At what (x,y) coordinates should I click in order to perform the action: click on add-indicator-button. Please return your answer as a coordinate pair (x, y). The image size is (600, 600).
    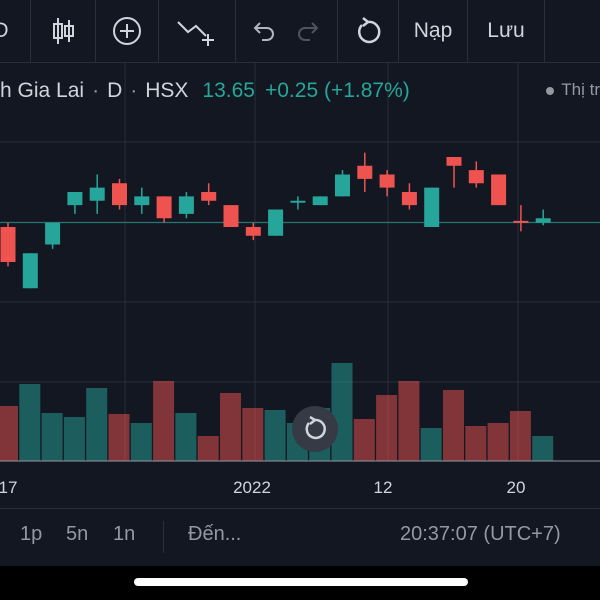
    Looking at the image, I should click on (127, 31).